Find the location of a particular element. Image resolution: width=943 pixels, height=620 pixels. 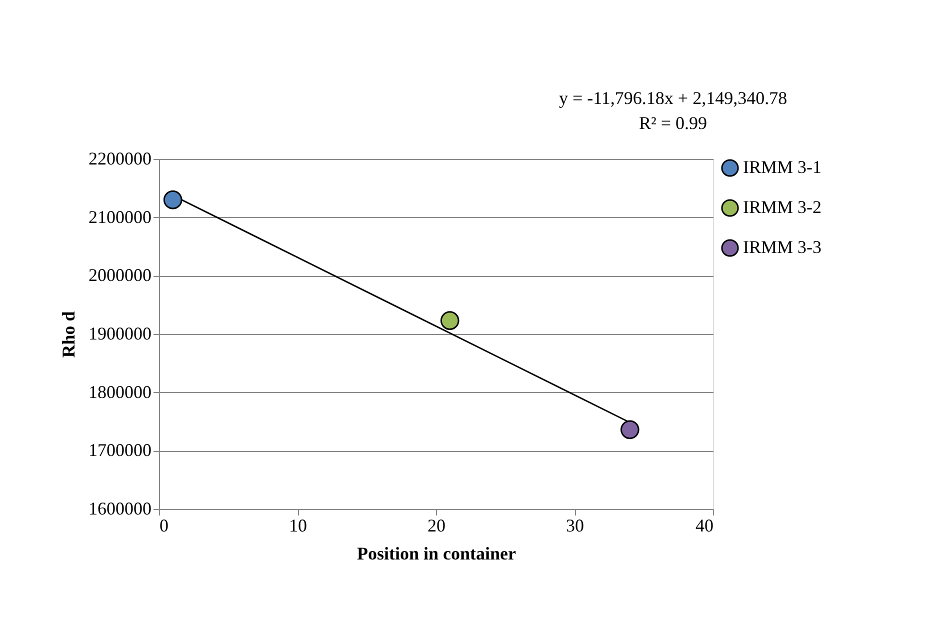

x-tick-label: 40 is located at coordinates (705, 526).